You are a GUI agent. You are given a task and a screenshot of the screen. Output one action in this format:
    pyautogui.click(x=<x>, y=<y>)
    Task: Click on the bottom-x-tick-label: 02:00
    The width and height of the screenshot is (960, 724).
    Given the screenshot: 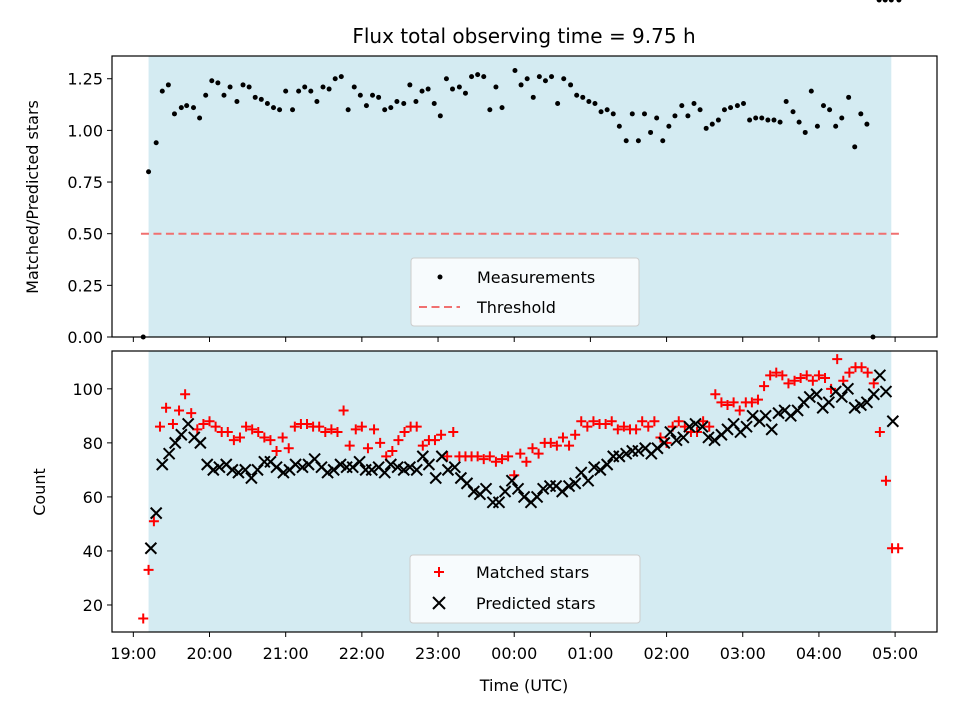 What is the action you would take?
    pyautogui.click(x=667, y=653)
    